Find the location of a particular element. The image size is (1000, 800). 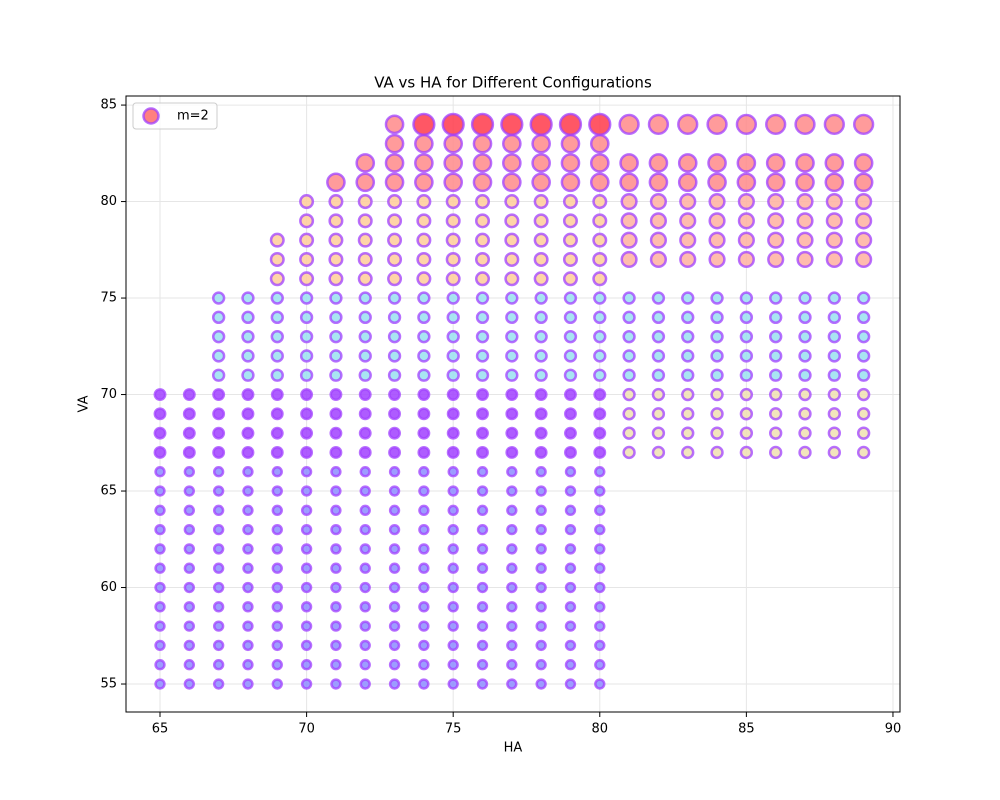

chart-title: VA vs HA for Different Configurations is located at coordinates (513, 83).